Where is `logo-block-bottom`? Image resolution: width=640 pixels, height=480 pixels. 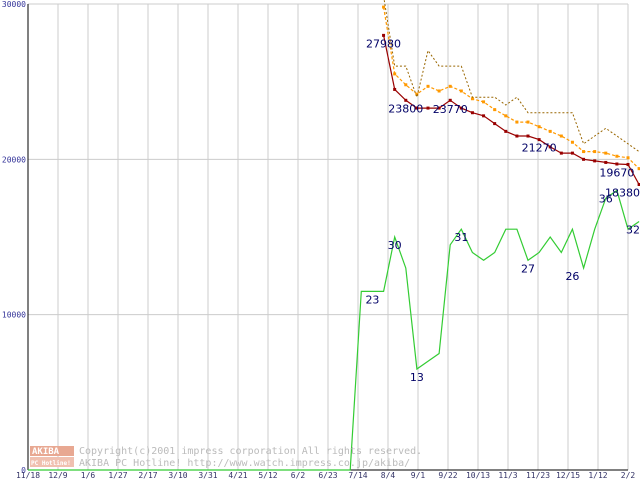 logo-block-bottom is located at coordinates (52, 462).